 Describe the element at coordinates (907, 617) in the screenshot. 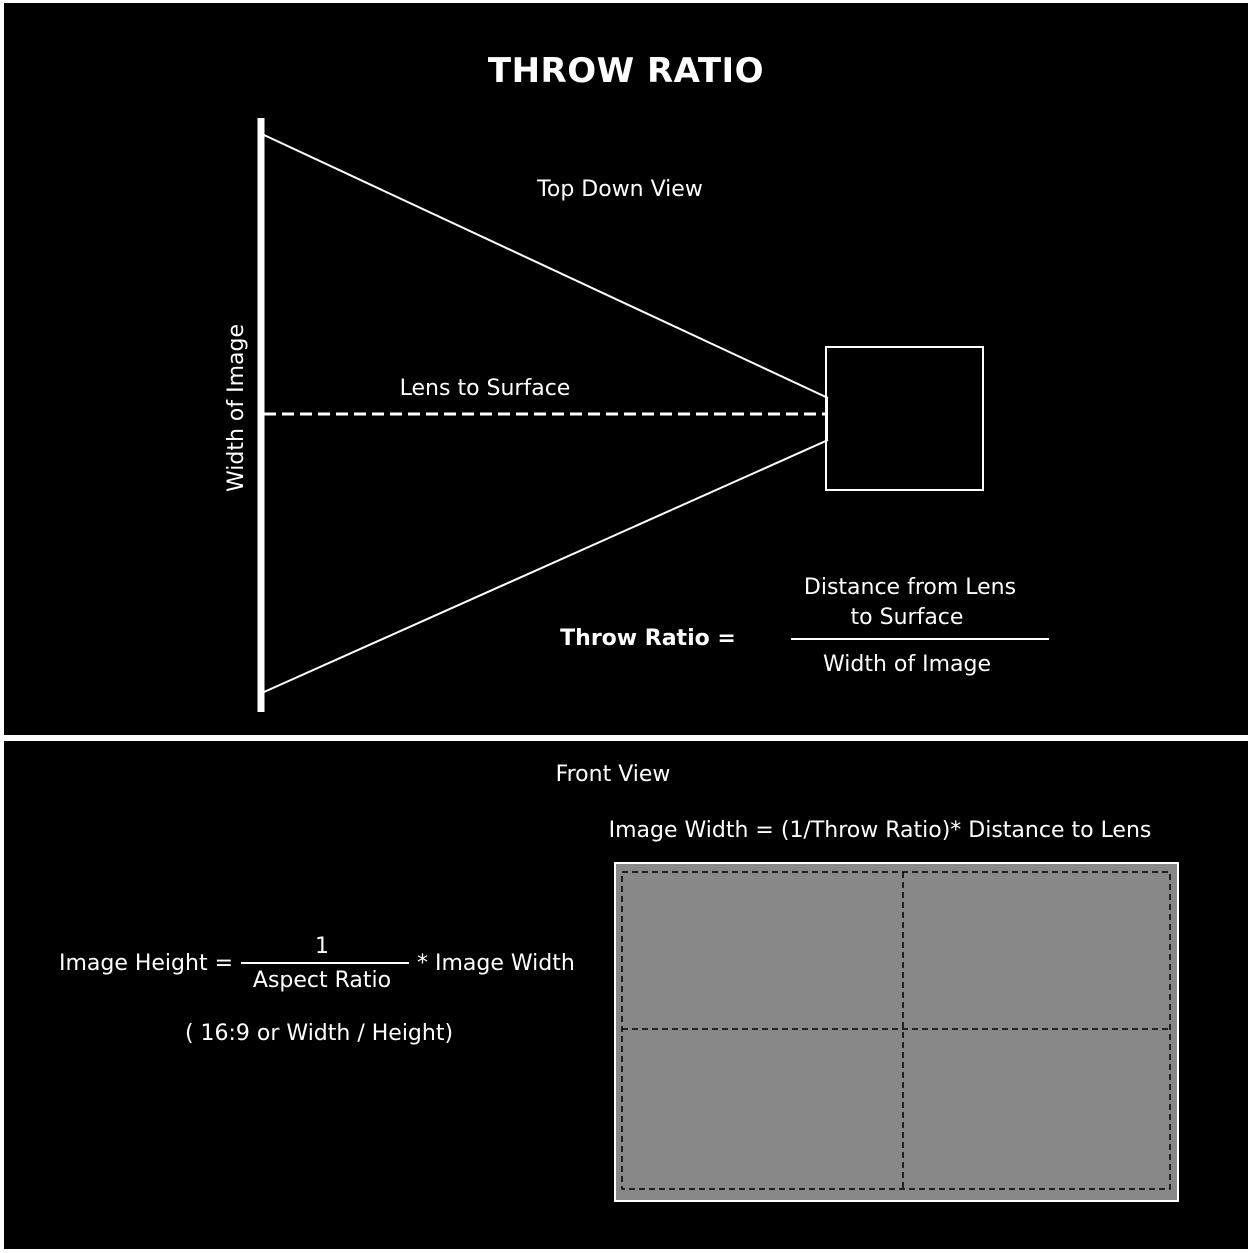

I see `throw-ratio-numerator-line2: to Surface` at that location.